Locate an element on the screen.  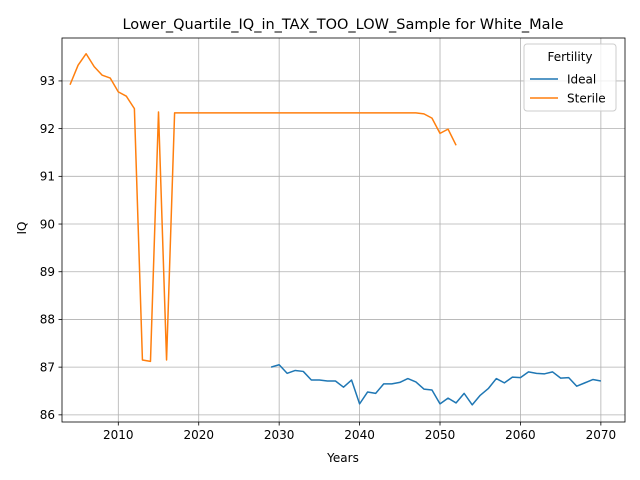
y-tick-label: 90 is located at coordinates (47, 224).